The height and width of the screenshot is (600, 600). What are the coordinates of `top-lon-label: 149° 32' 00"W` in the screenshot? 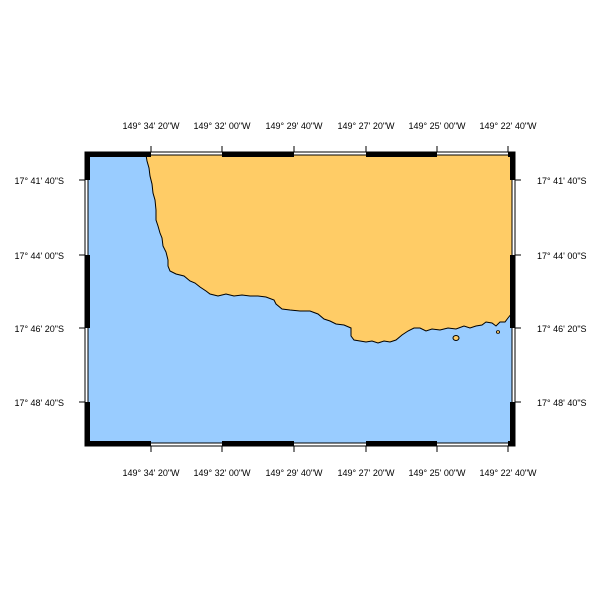 It's located at (222, 126).